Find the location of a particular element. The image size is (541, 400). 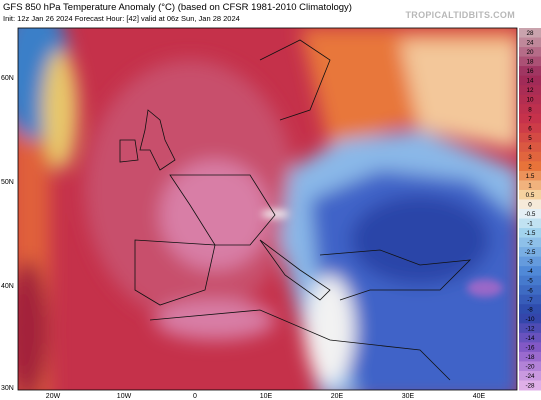

lon-label: 20E is located at coordinates (337, 396).